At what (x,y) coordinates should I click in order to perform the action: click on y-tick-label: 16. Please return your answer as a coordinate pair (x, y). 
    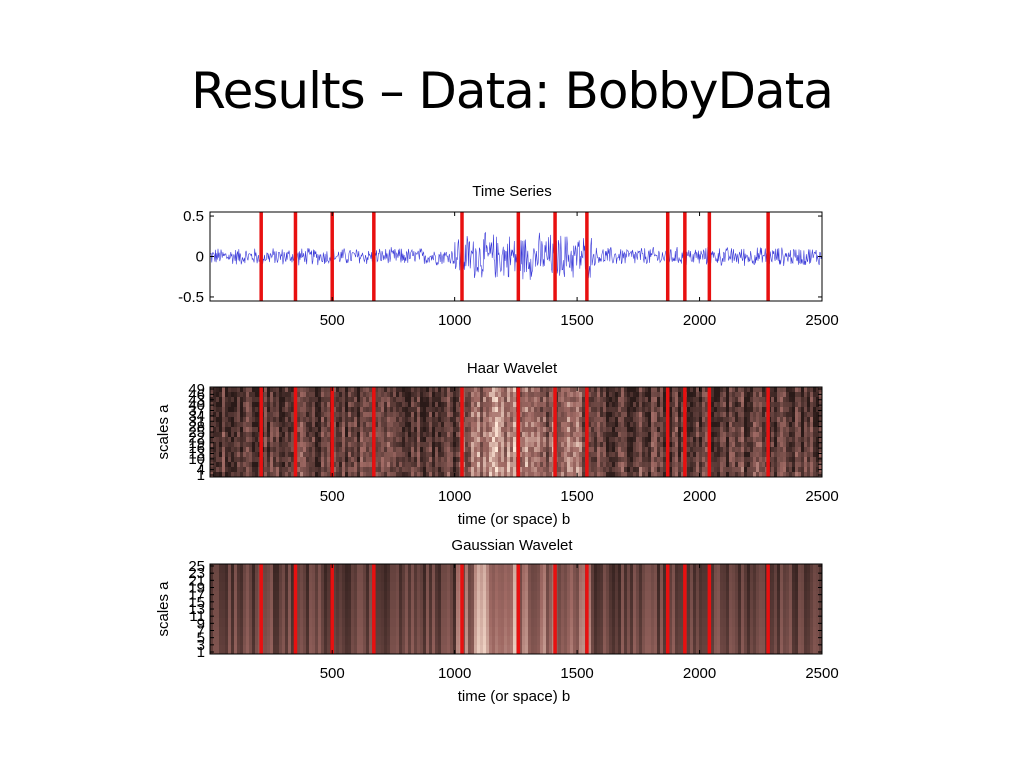
    Looking at the image, I should click on (196, 448).